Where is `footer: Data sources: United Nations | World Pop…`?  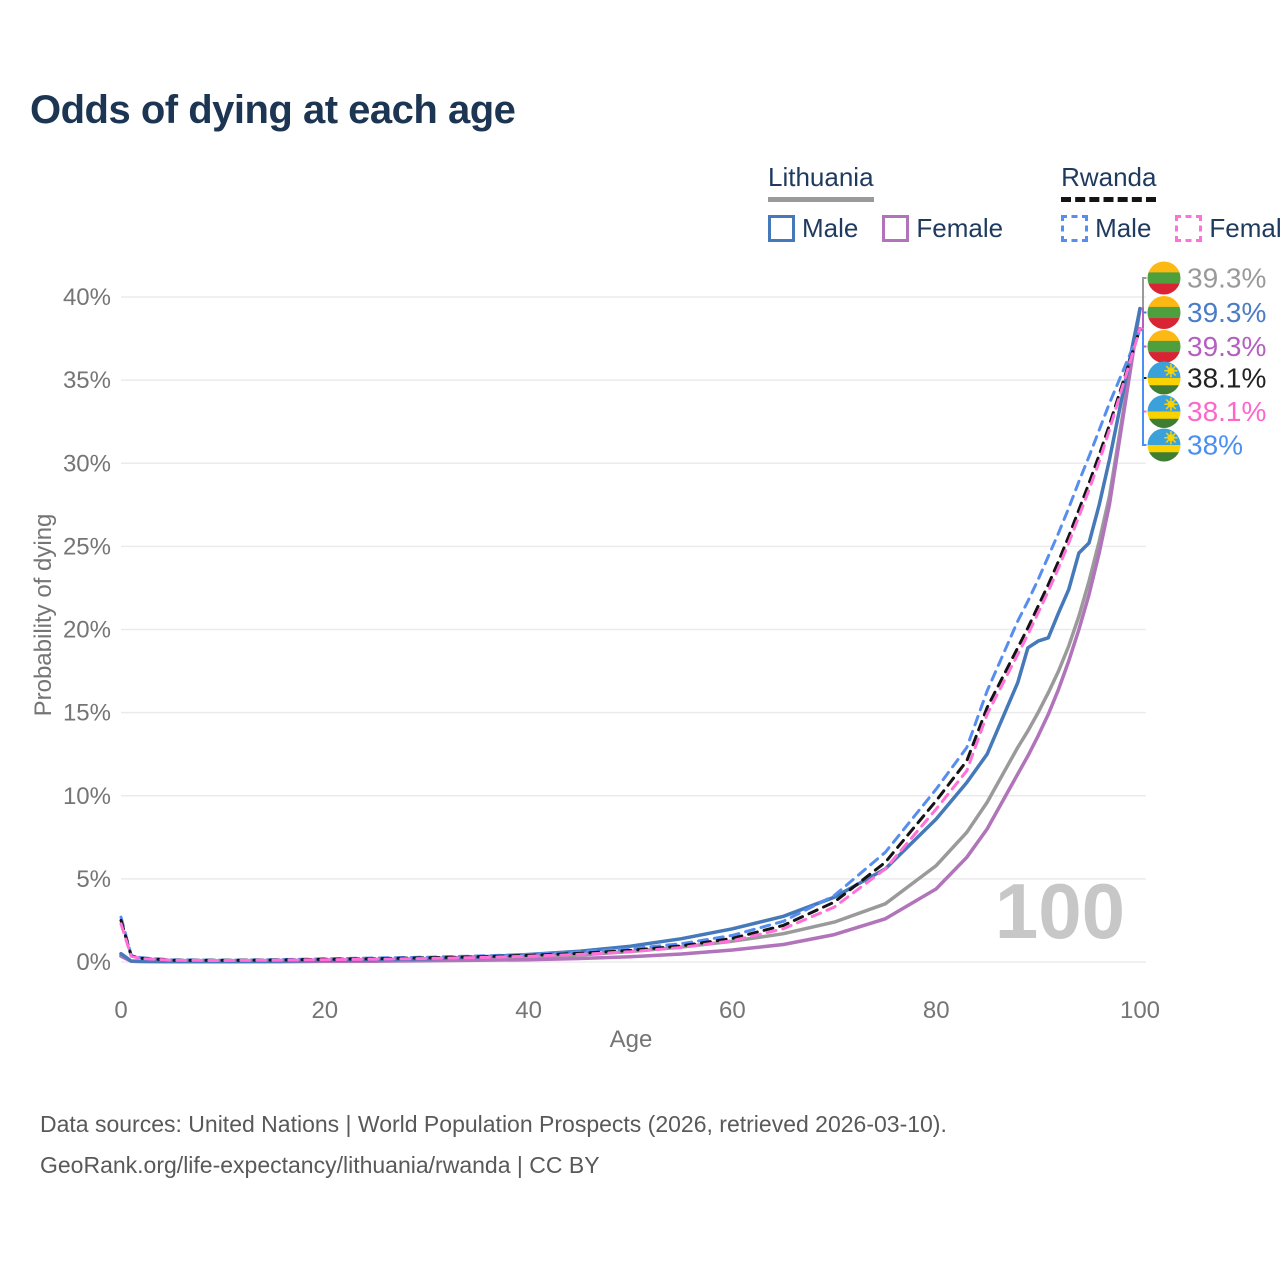 footer: Data sources: United Nations | World Pop… is located at coordinates (493, 1145).